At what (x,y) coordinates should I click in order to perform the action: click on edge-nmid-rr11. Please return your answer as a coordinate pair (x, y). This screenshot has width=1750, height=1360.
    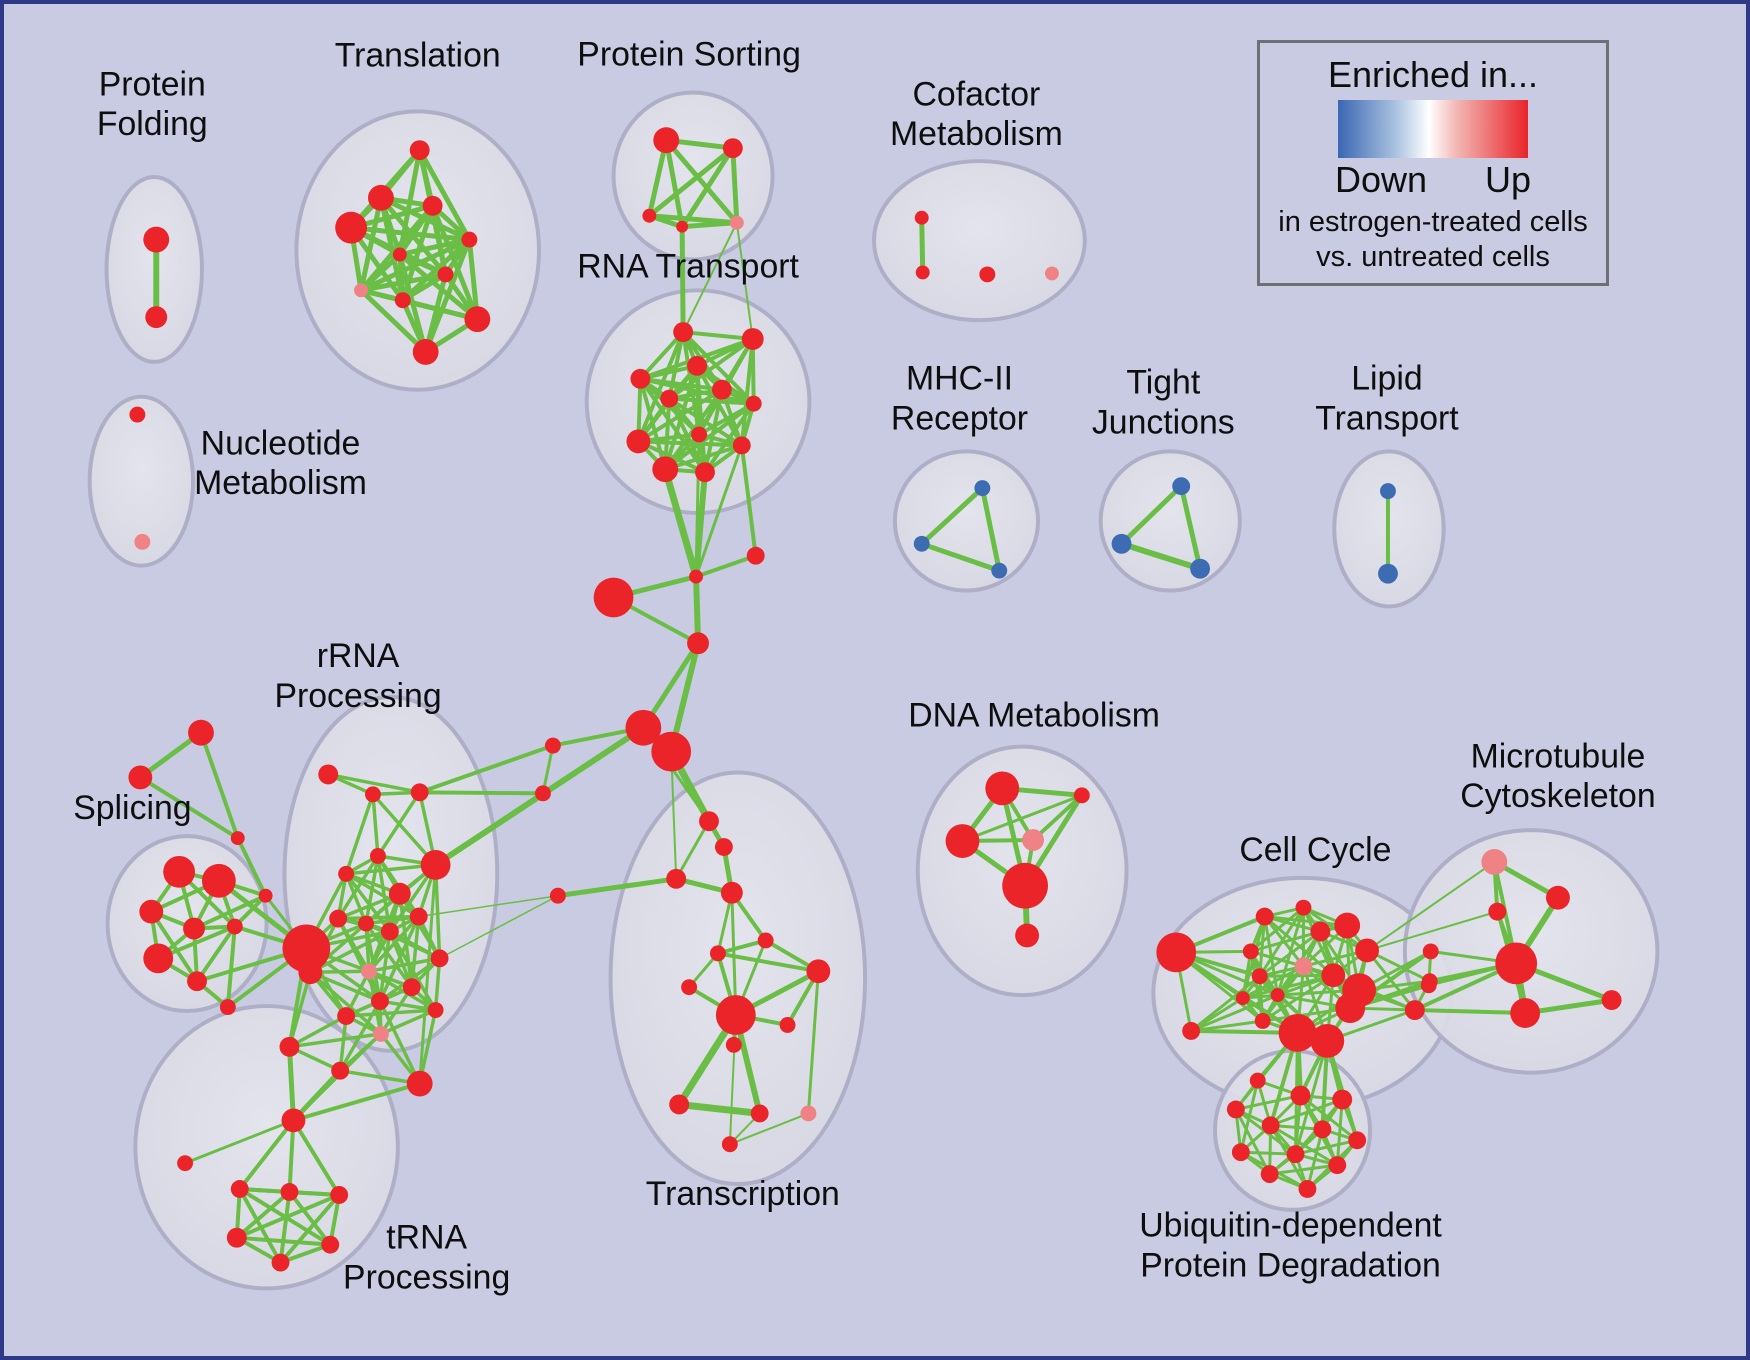
    Looking at the image, I should click on (488, 906).